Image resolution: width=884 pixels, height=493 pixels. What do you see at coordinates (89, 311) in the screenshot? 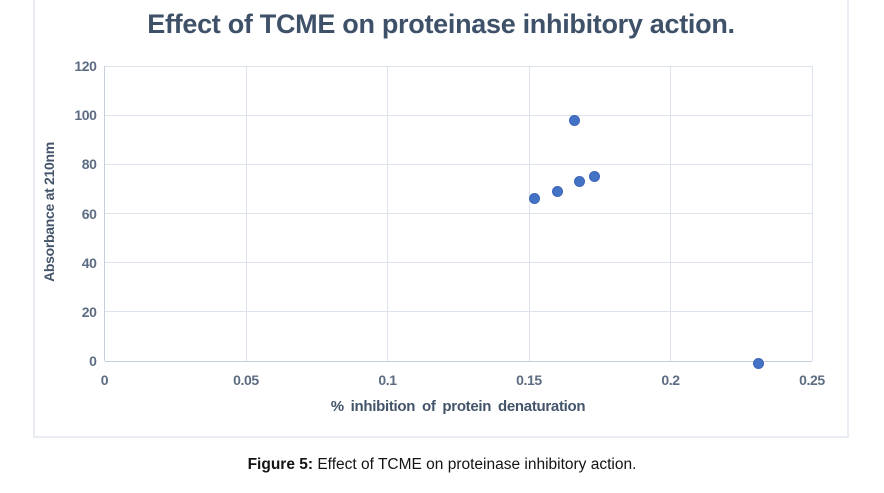
I see `y-tick-label: 20` at bounding box center [89, 311].